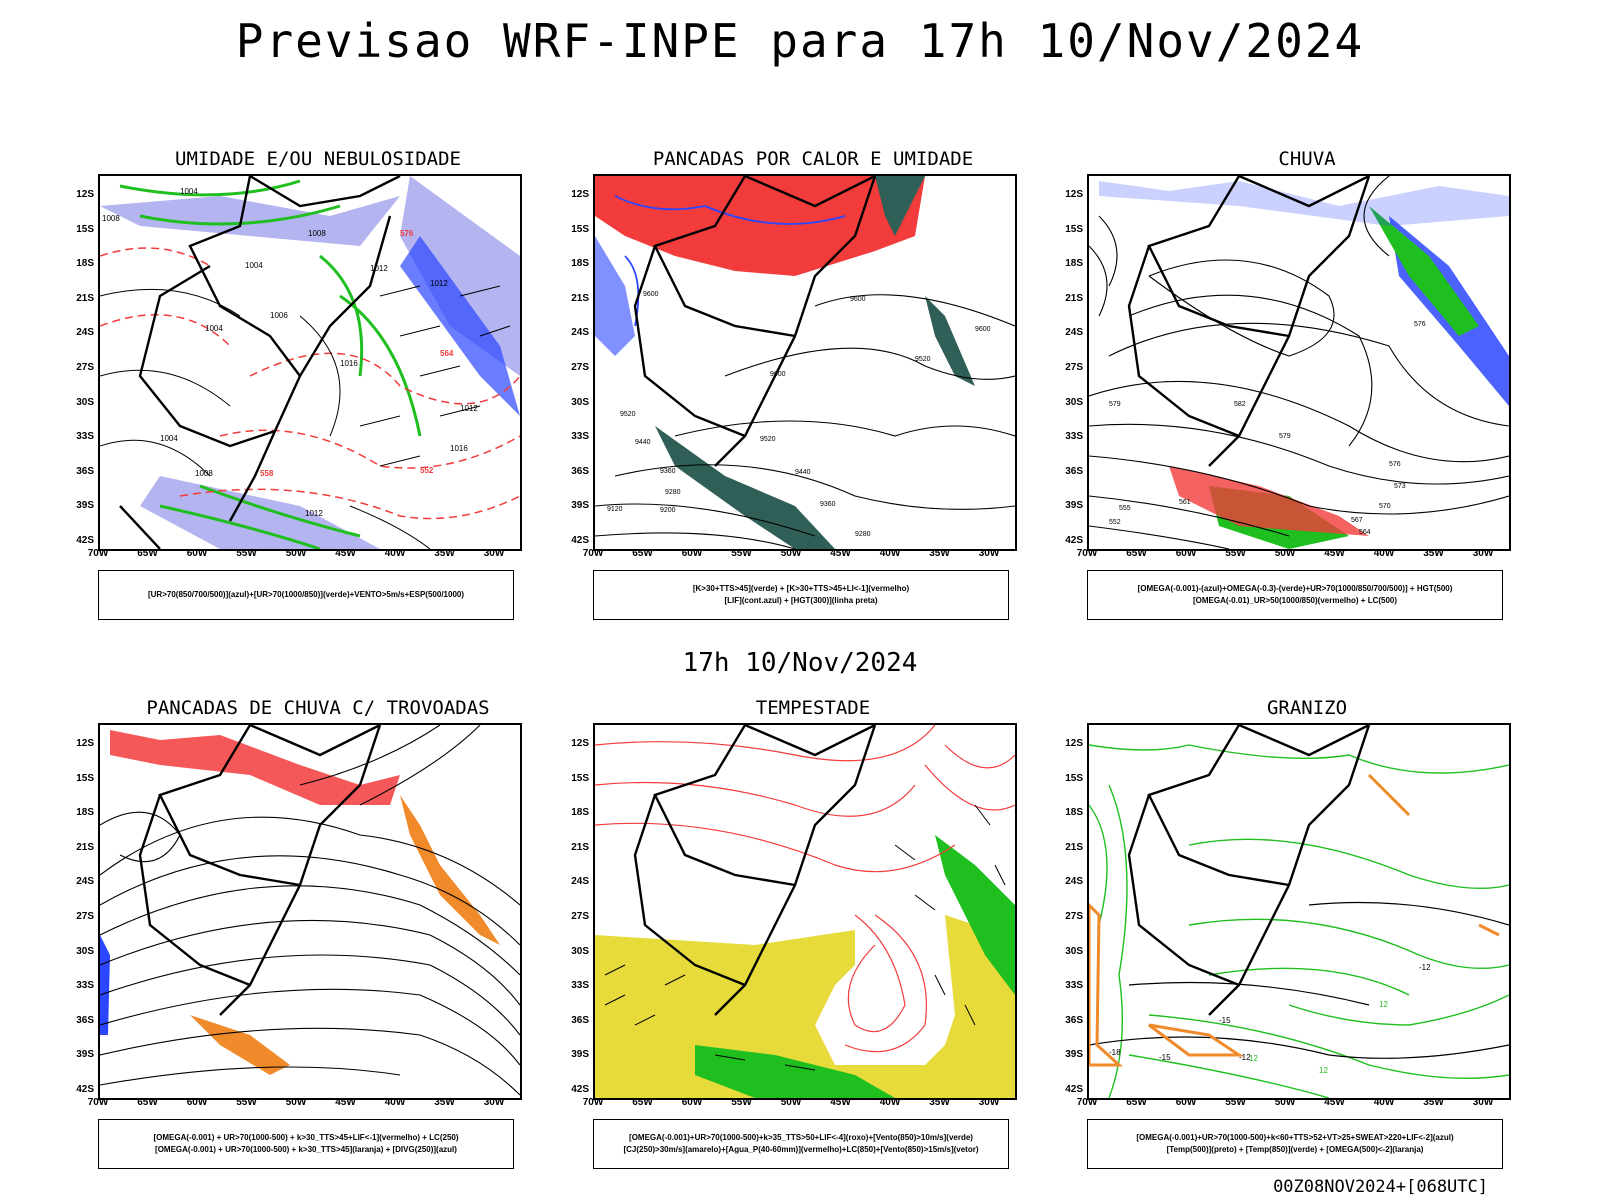 Image resolution: width=1600 pixels, height=1200 pixels. What do you see at coordinates (642, 553) in the screenshot?
I see `lon-tick-label: 65W` at bounding box center [642, 553].